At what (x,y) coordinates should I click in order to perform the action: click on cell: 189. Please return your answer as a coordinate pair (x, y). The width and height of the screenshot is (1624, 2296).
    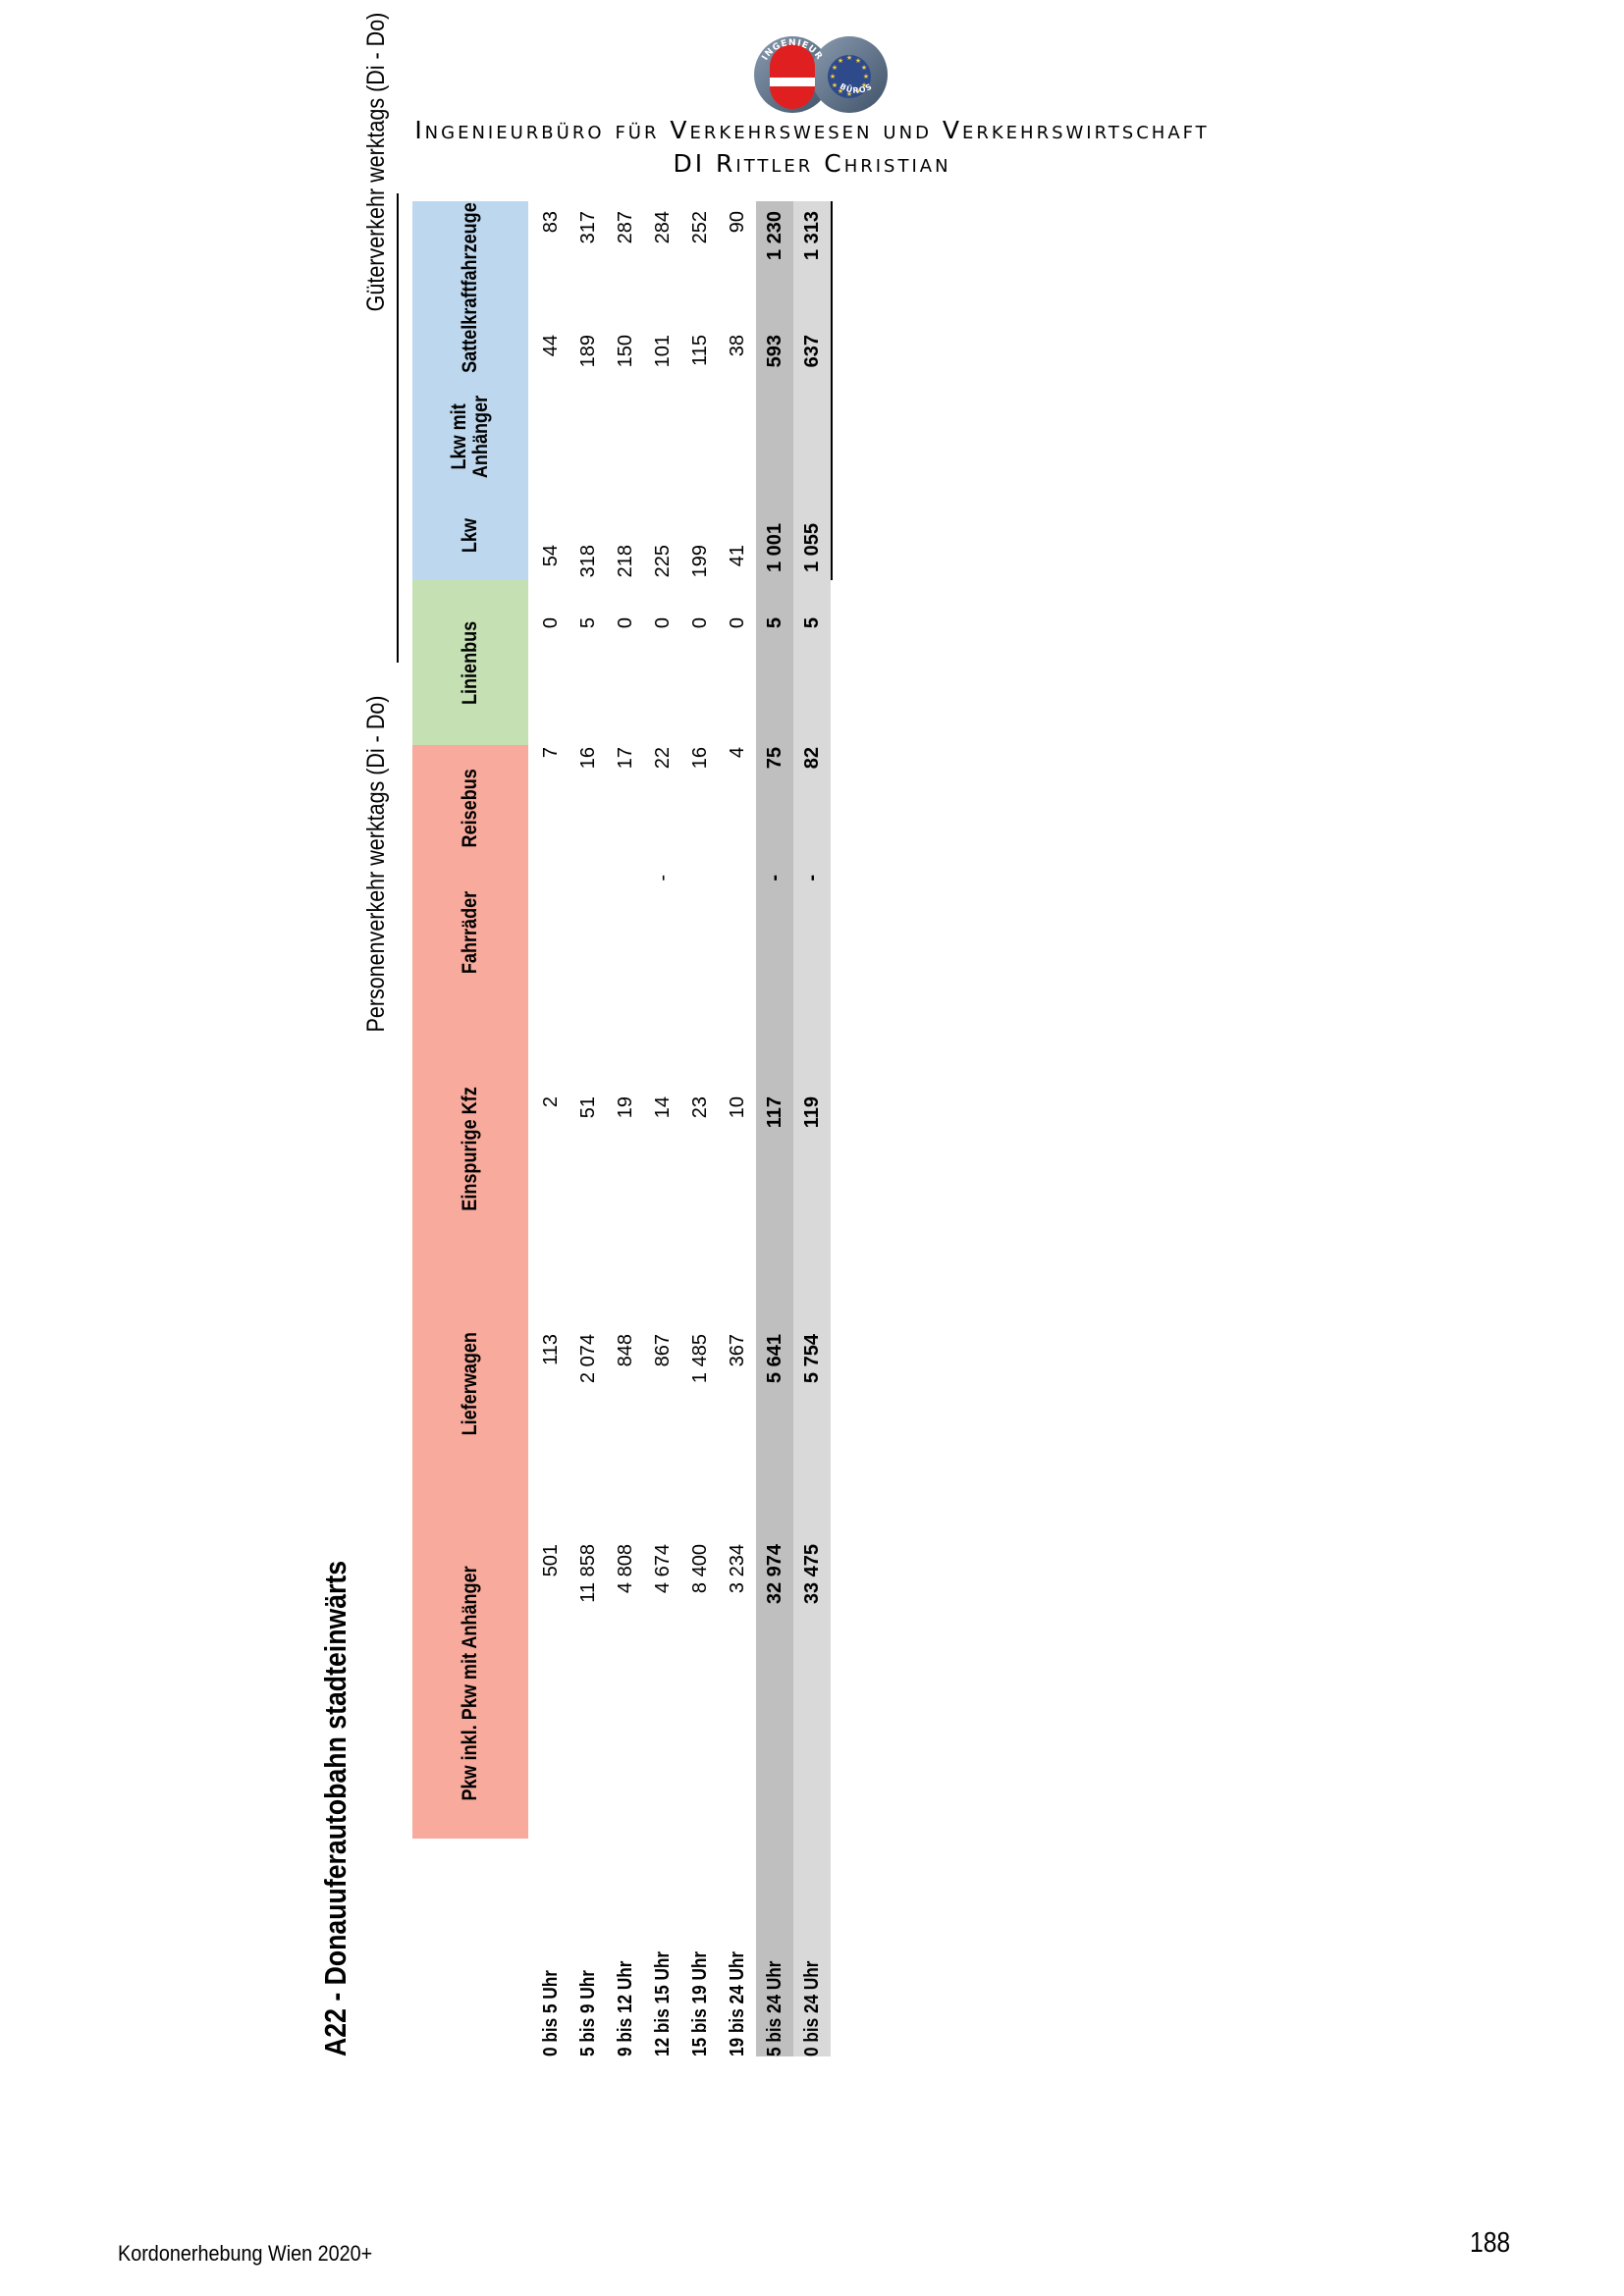
    Looking at the image, I should click on (588, 351).